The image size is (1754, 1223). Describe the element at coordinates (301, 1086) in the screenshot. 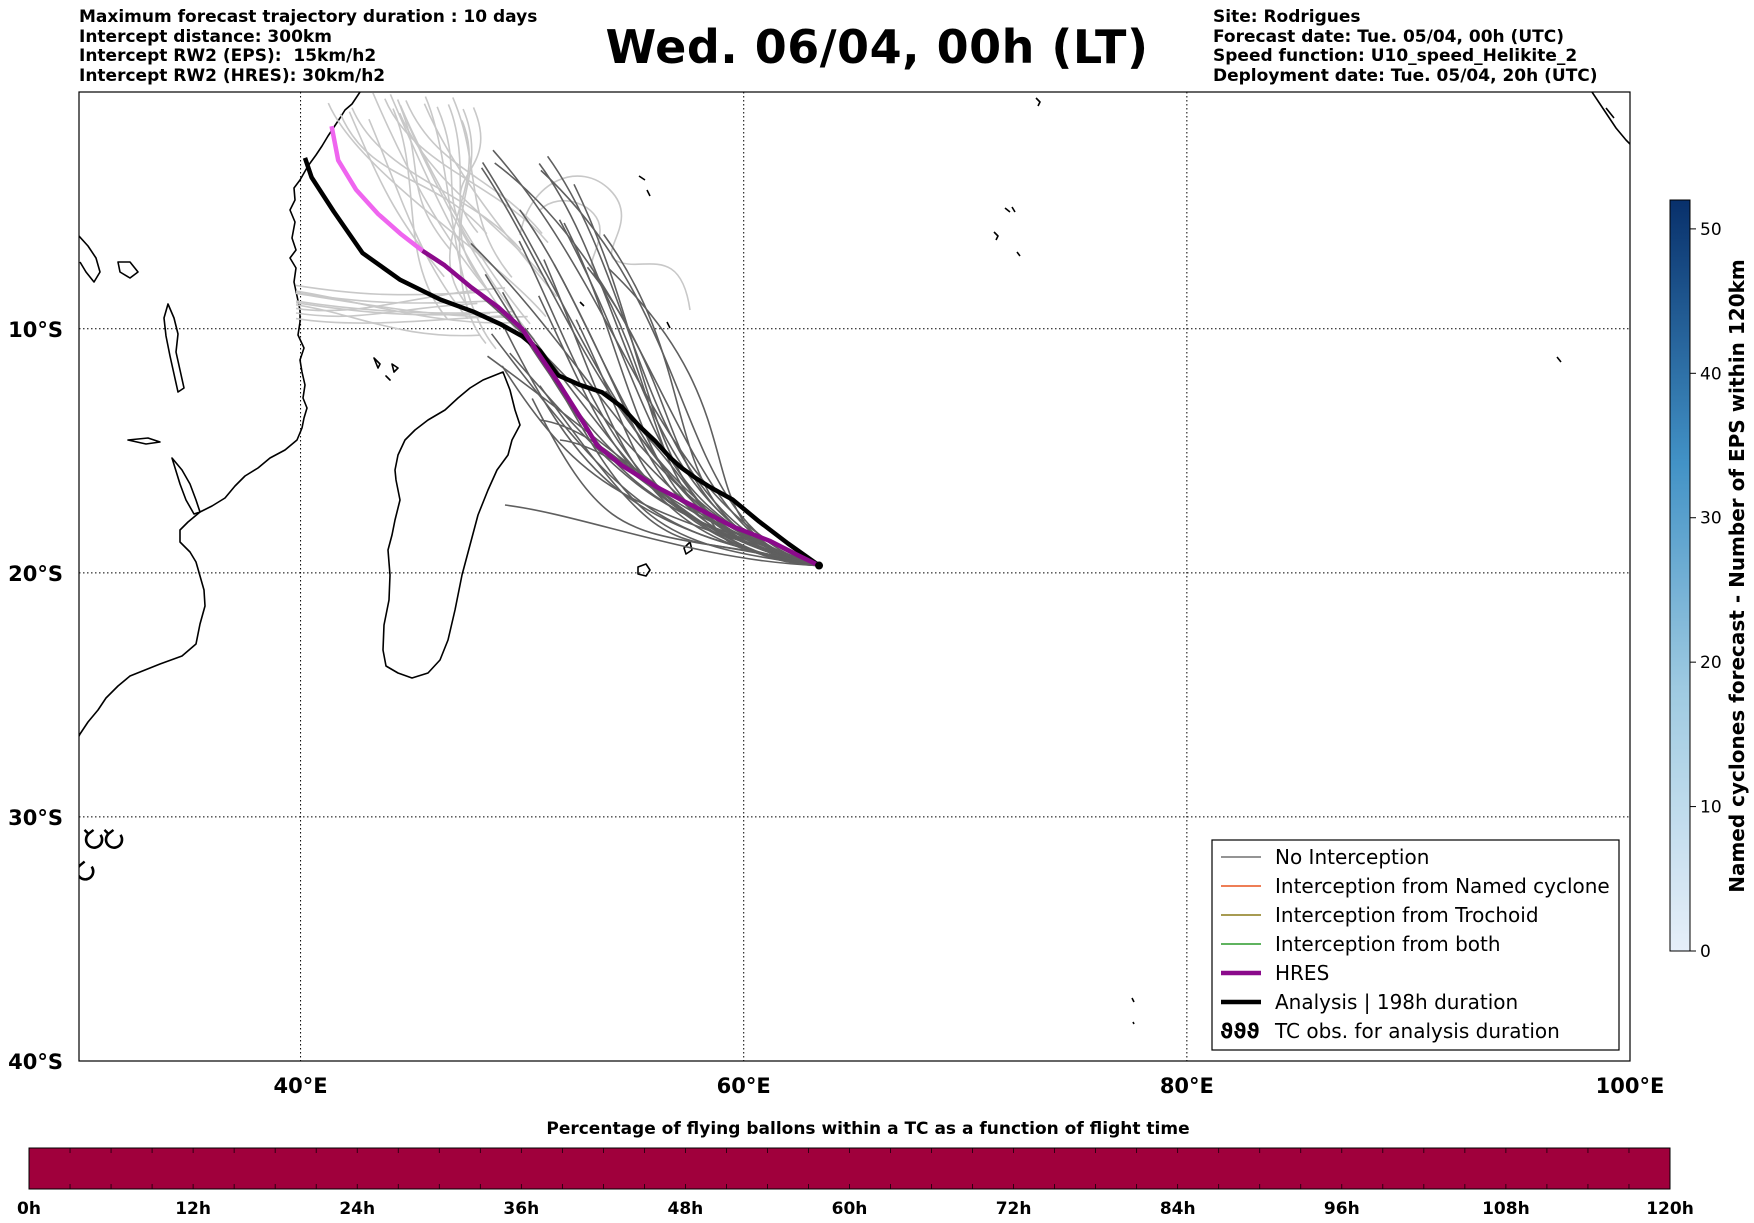

I see `longitude-tick-label: 40°E` at that location.